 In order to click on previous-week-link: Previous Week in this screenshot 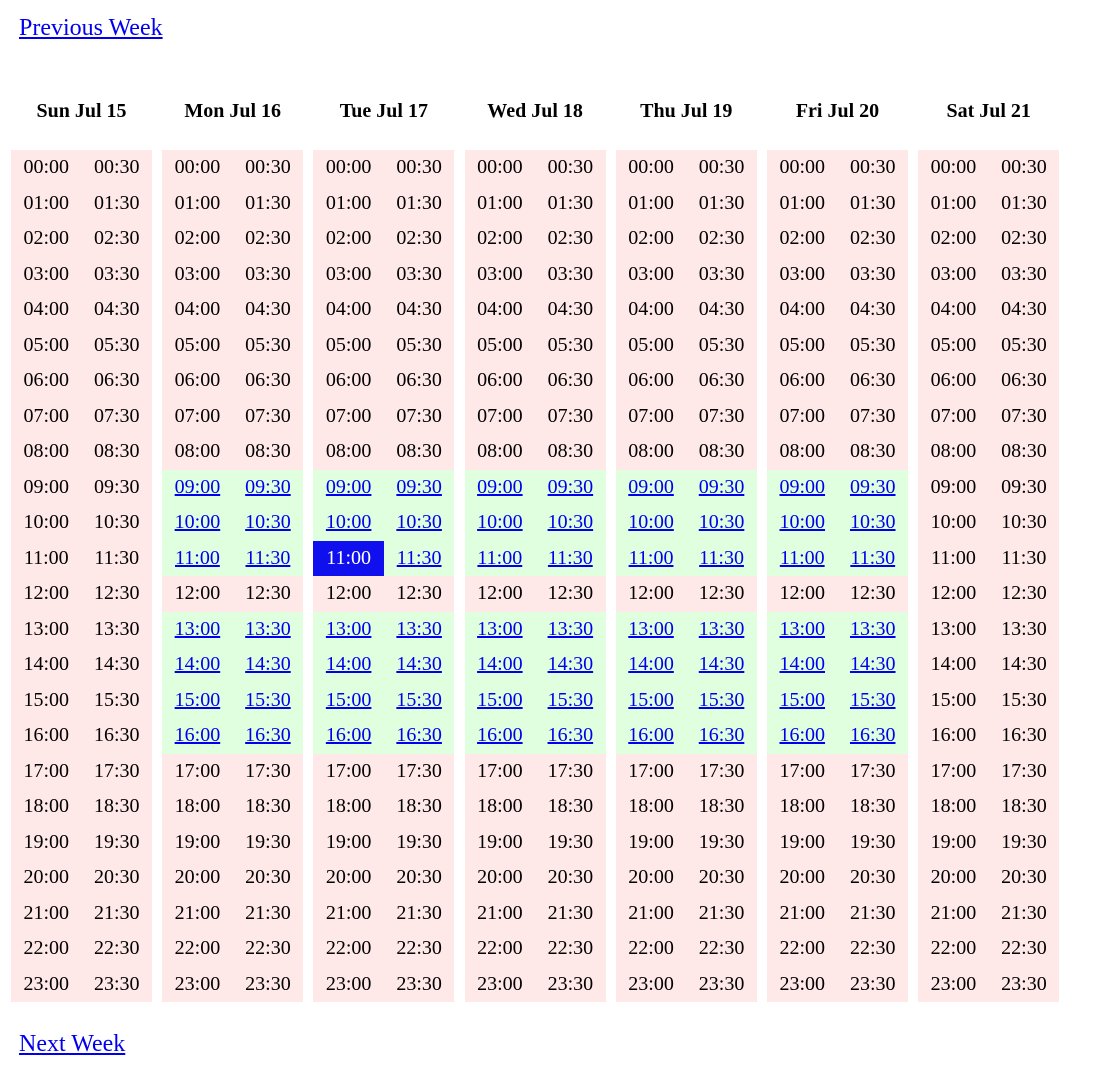, I will do `click(91, 28)`.